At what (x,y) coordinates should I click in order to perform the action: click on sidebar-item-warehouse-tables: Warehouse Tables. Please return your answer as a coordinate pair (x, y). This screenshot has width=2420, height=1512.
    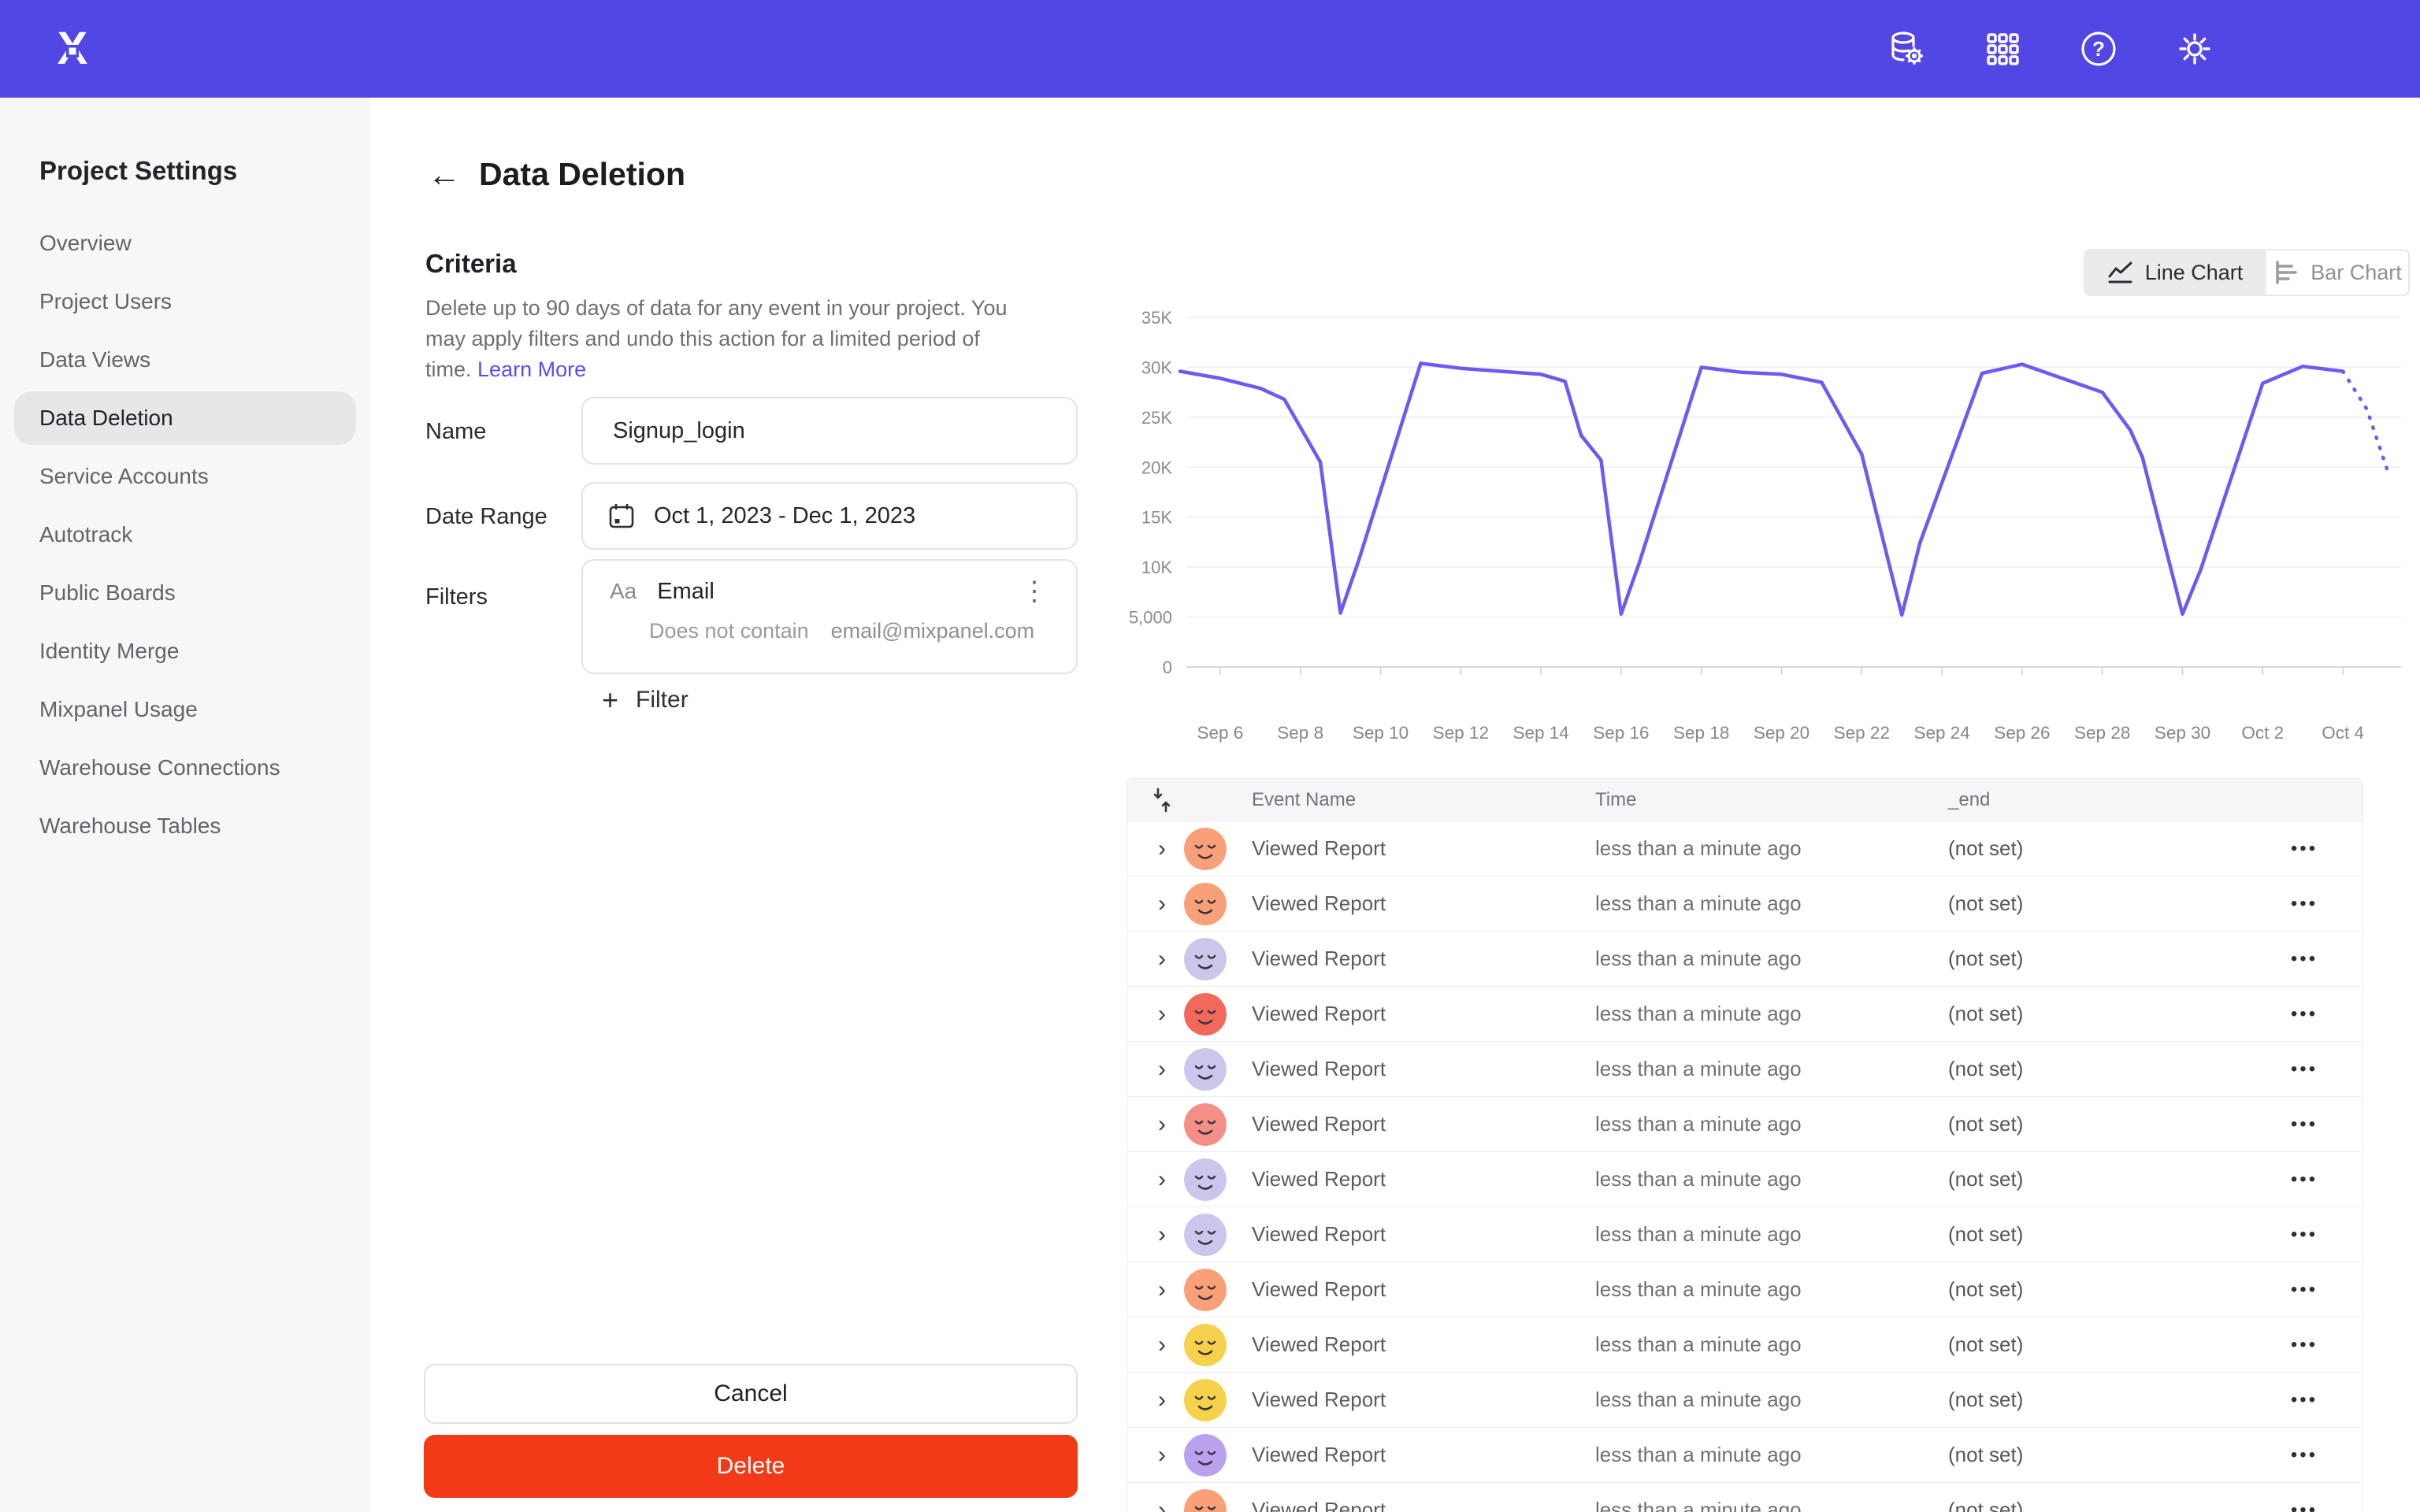
    Looking at the image, I should click on (185, 826).